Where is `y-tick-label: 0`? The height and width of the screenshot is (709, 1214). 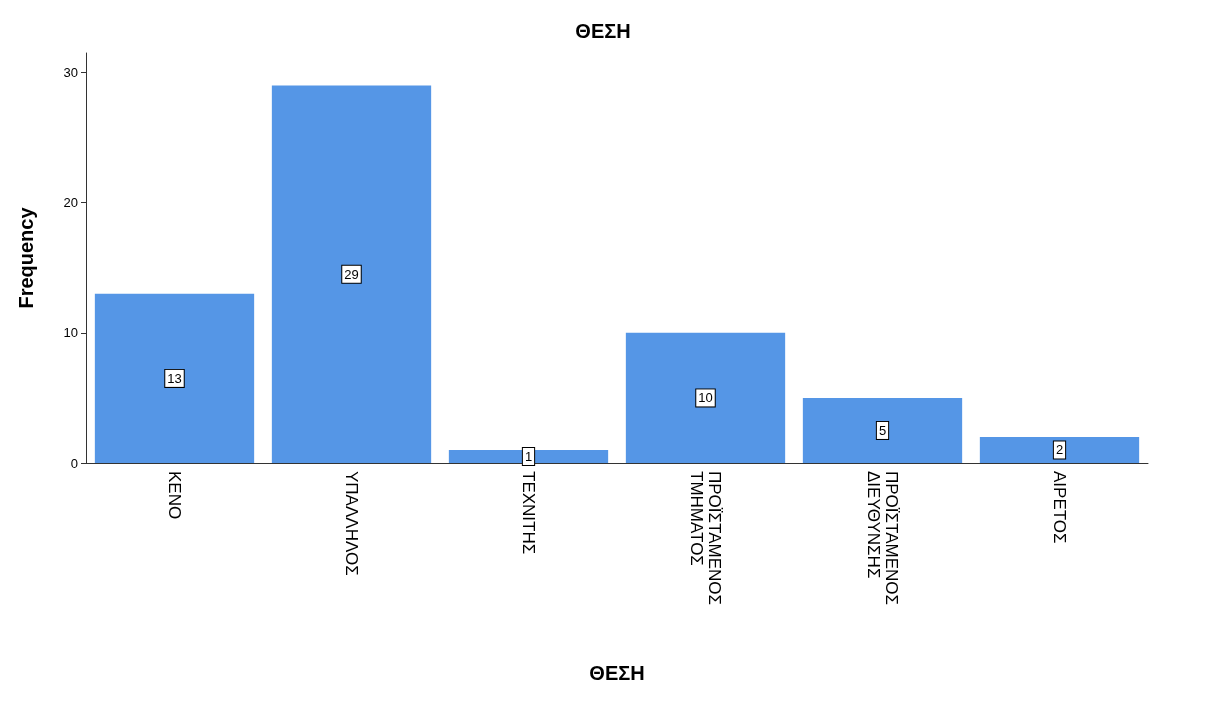 y-tick-label: 0 is located at coordinates (74, 463).